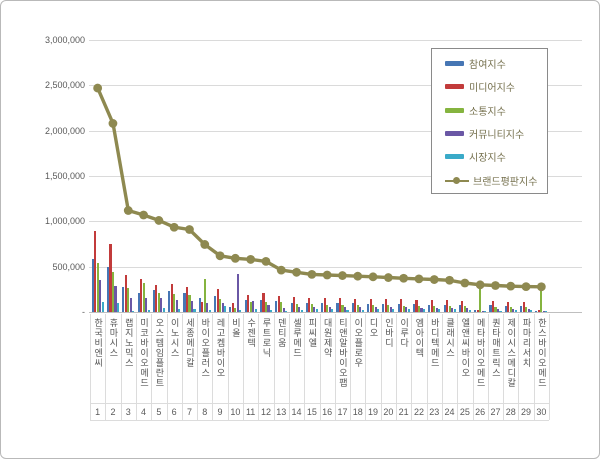 This screenshot has width=600, height=459. What do you see at coordinates (297, 338) in the screenshot?
I see `x-axis-category-label: 셀루메드` at bounding box center [297, 338].